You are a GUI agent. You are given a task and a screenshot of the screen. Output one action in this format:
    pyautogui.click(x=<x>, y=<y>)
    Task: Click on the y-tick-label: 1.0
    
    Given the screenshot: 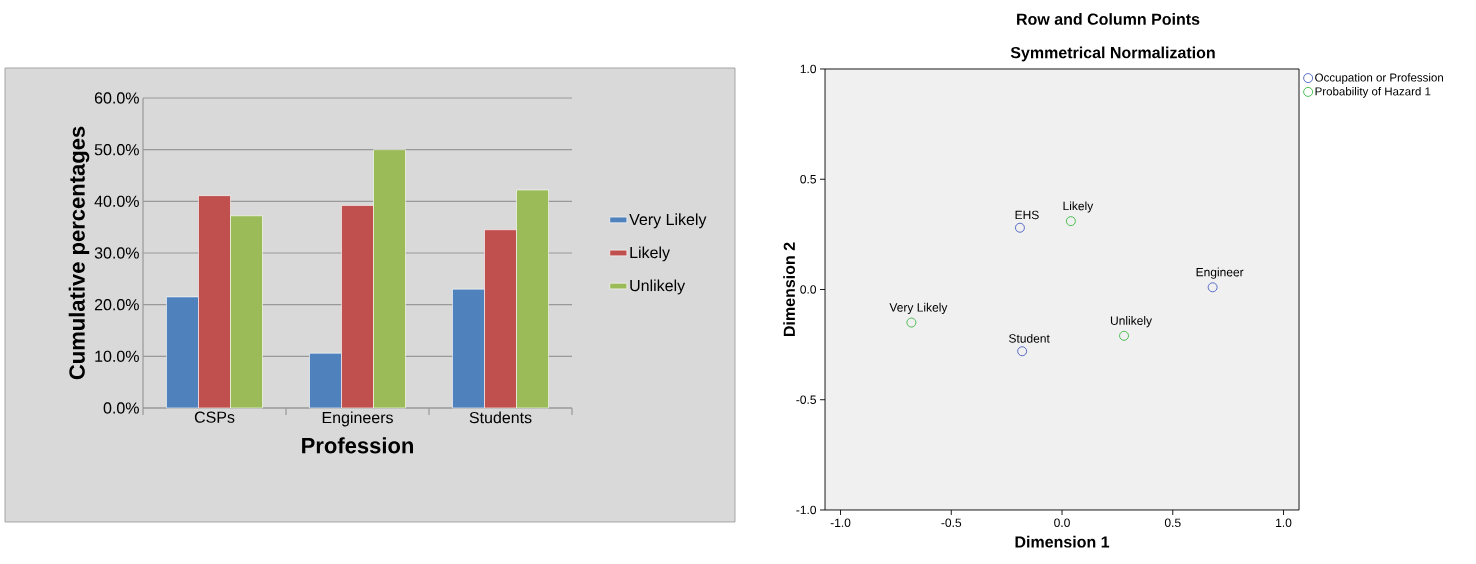 What is the action you would take?
    pyautogui.click(x=808, y=69)
    